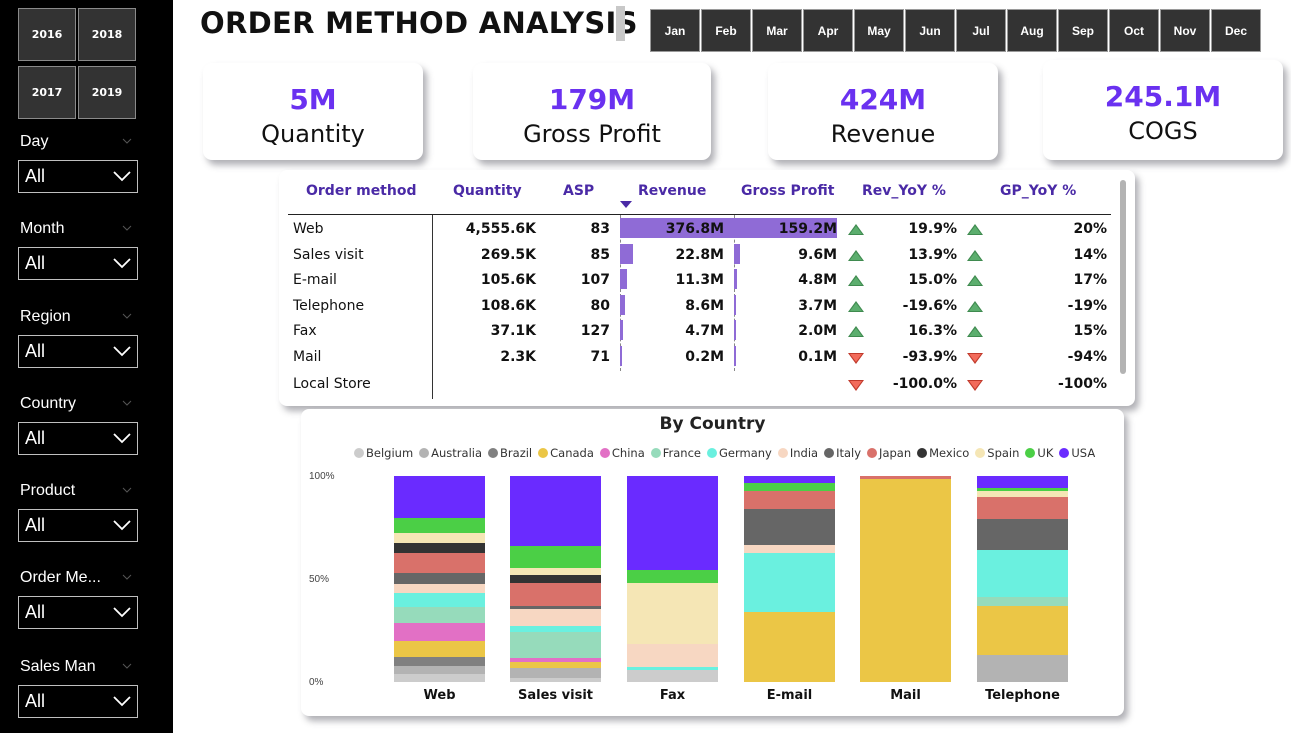  I want to click on bar-segment-web-brazil, so click(439, 661).